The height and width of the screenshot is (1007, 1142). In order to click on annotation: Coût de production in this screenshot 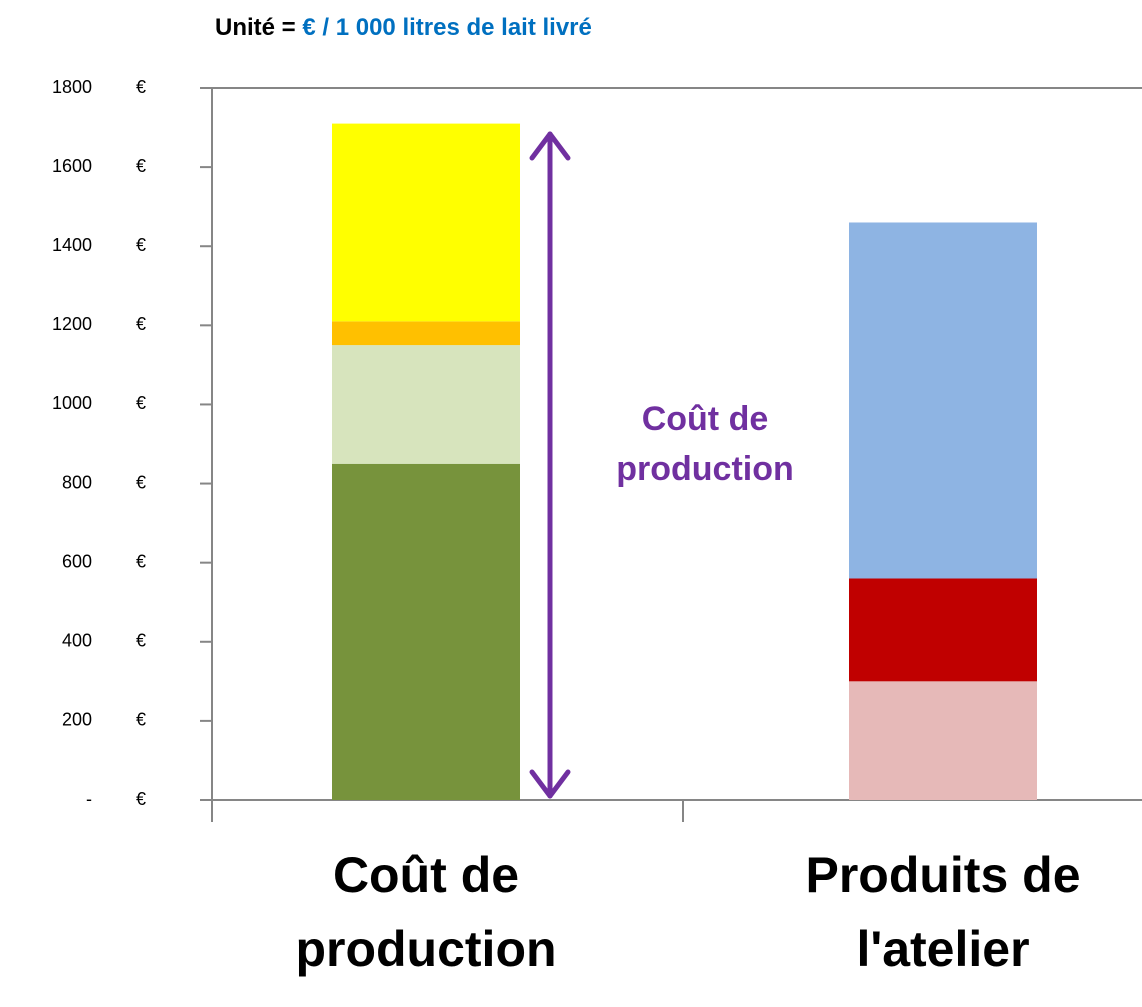, I will do `click(705, 444)`.